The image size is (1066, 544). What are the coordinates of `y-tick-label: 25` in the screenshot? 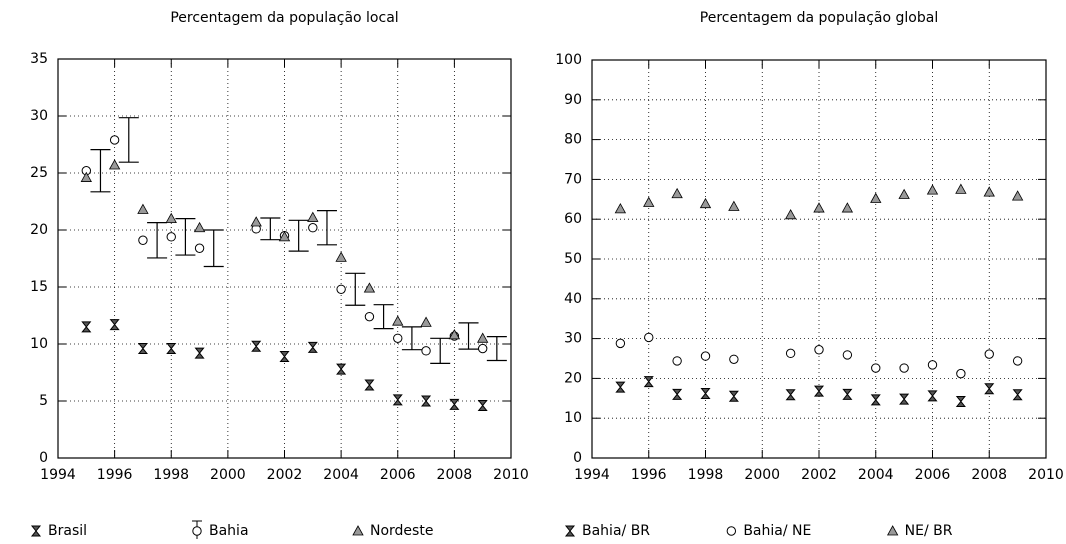 It's located at (39, 173).